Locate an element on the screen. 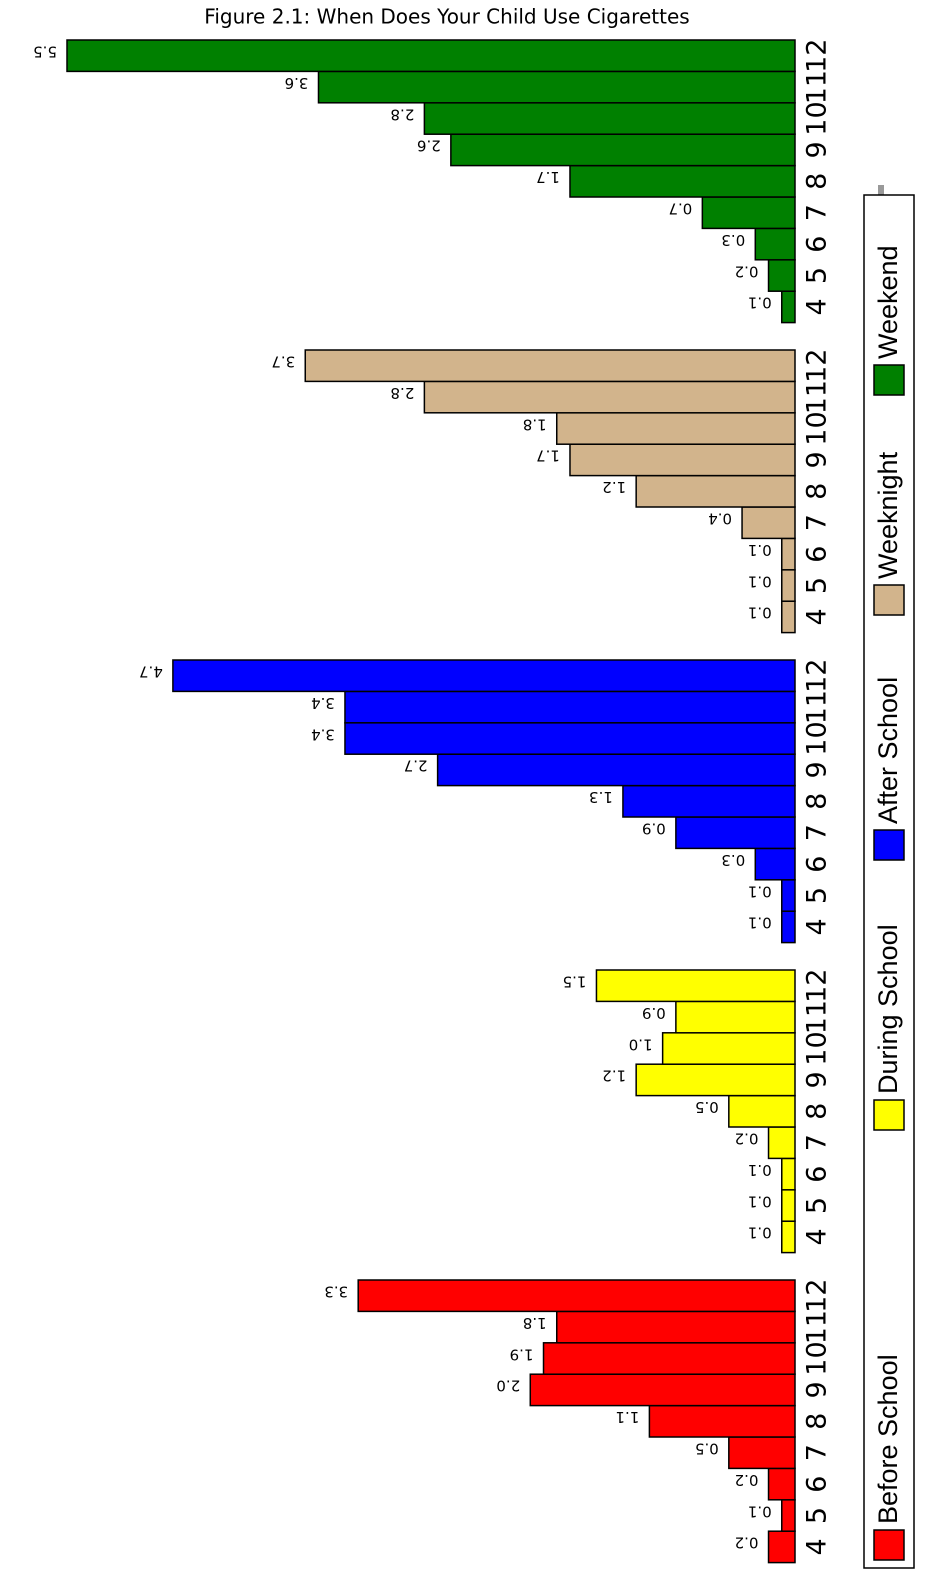  legend-frame is located at coordinates (889, 881).